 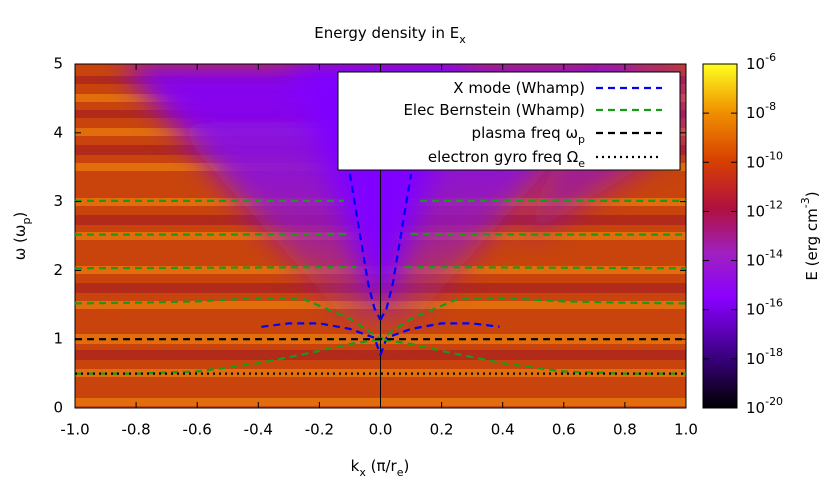 What do you see at coordinates (58, 201) in the screenshot?
I see `y-tick-label: 3` at bounding box center [58, 201].